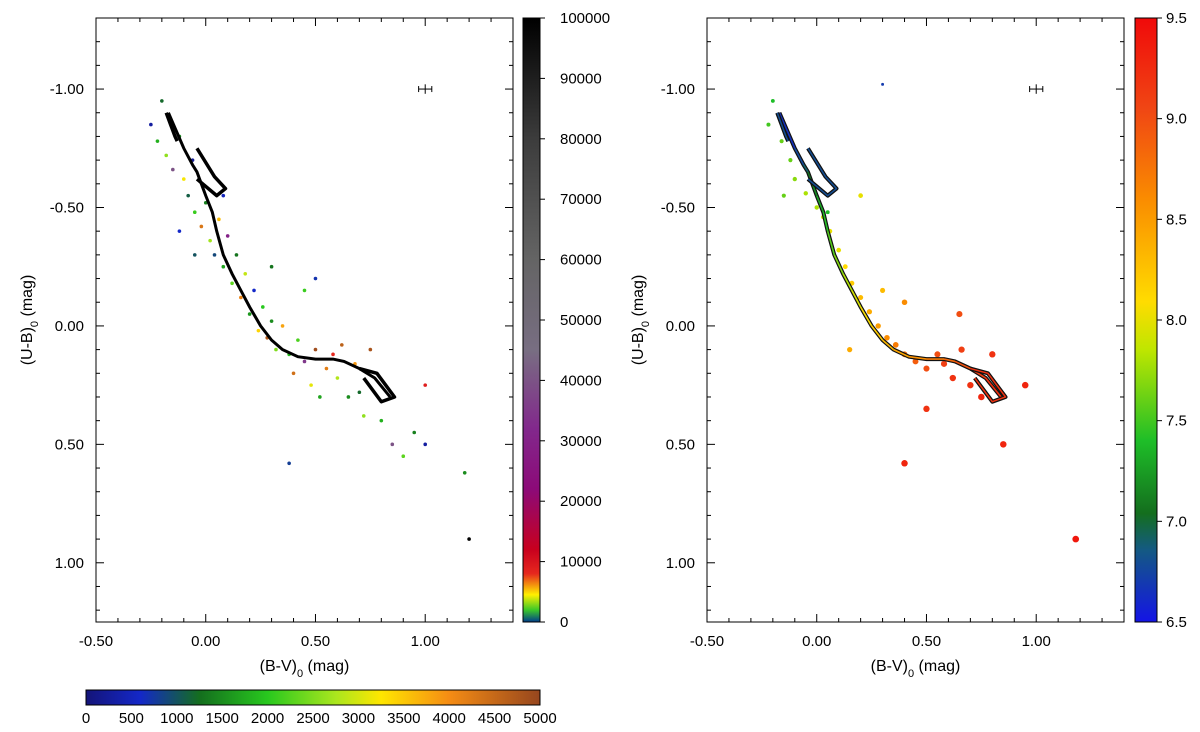 This screenshot has height=732, width=1200. What do you see at coordinates (1176, 622) in the screenshot?
I see `colorbar-tick-label: 6.5` at bounding box center [1176, 622].